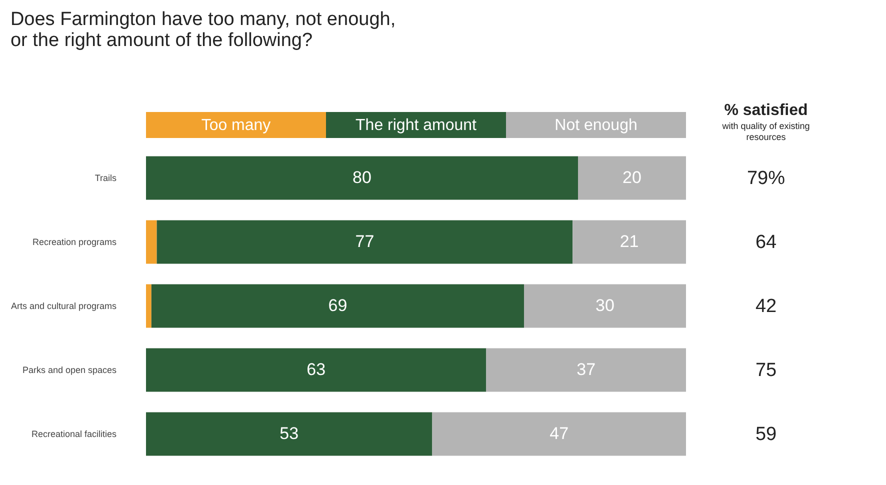 The height and width of the screenshot is (485, 886). Describe the element at coordinates (766, 306) in the screenshot. I see `text: 42` at that location.